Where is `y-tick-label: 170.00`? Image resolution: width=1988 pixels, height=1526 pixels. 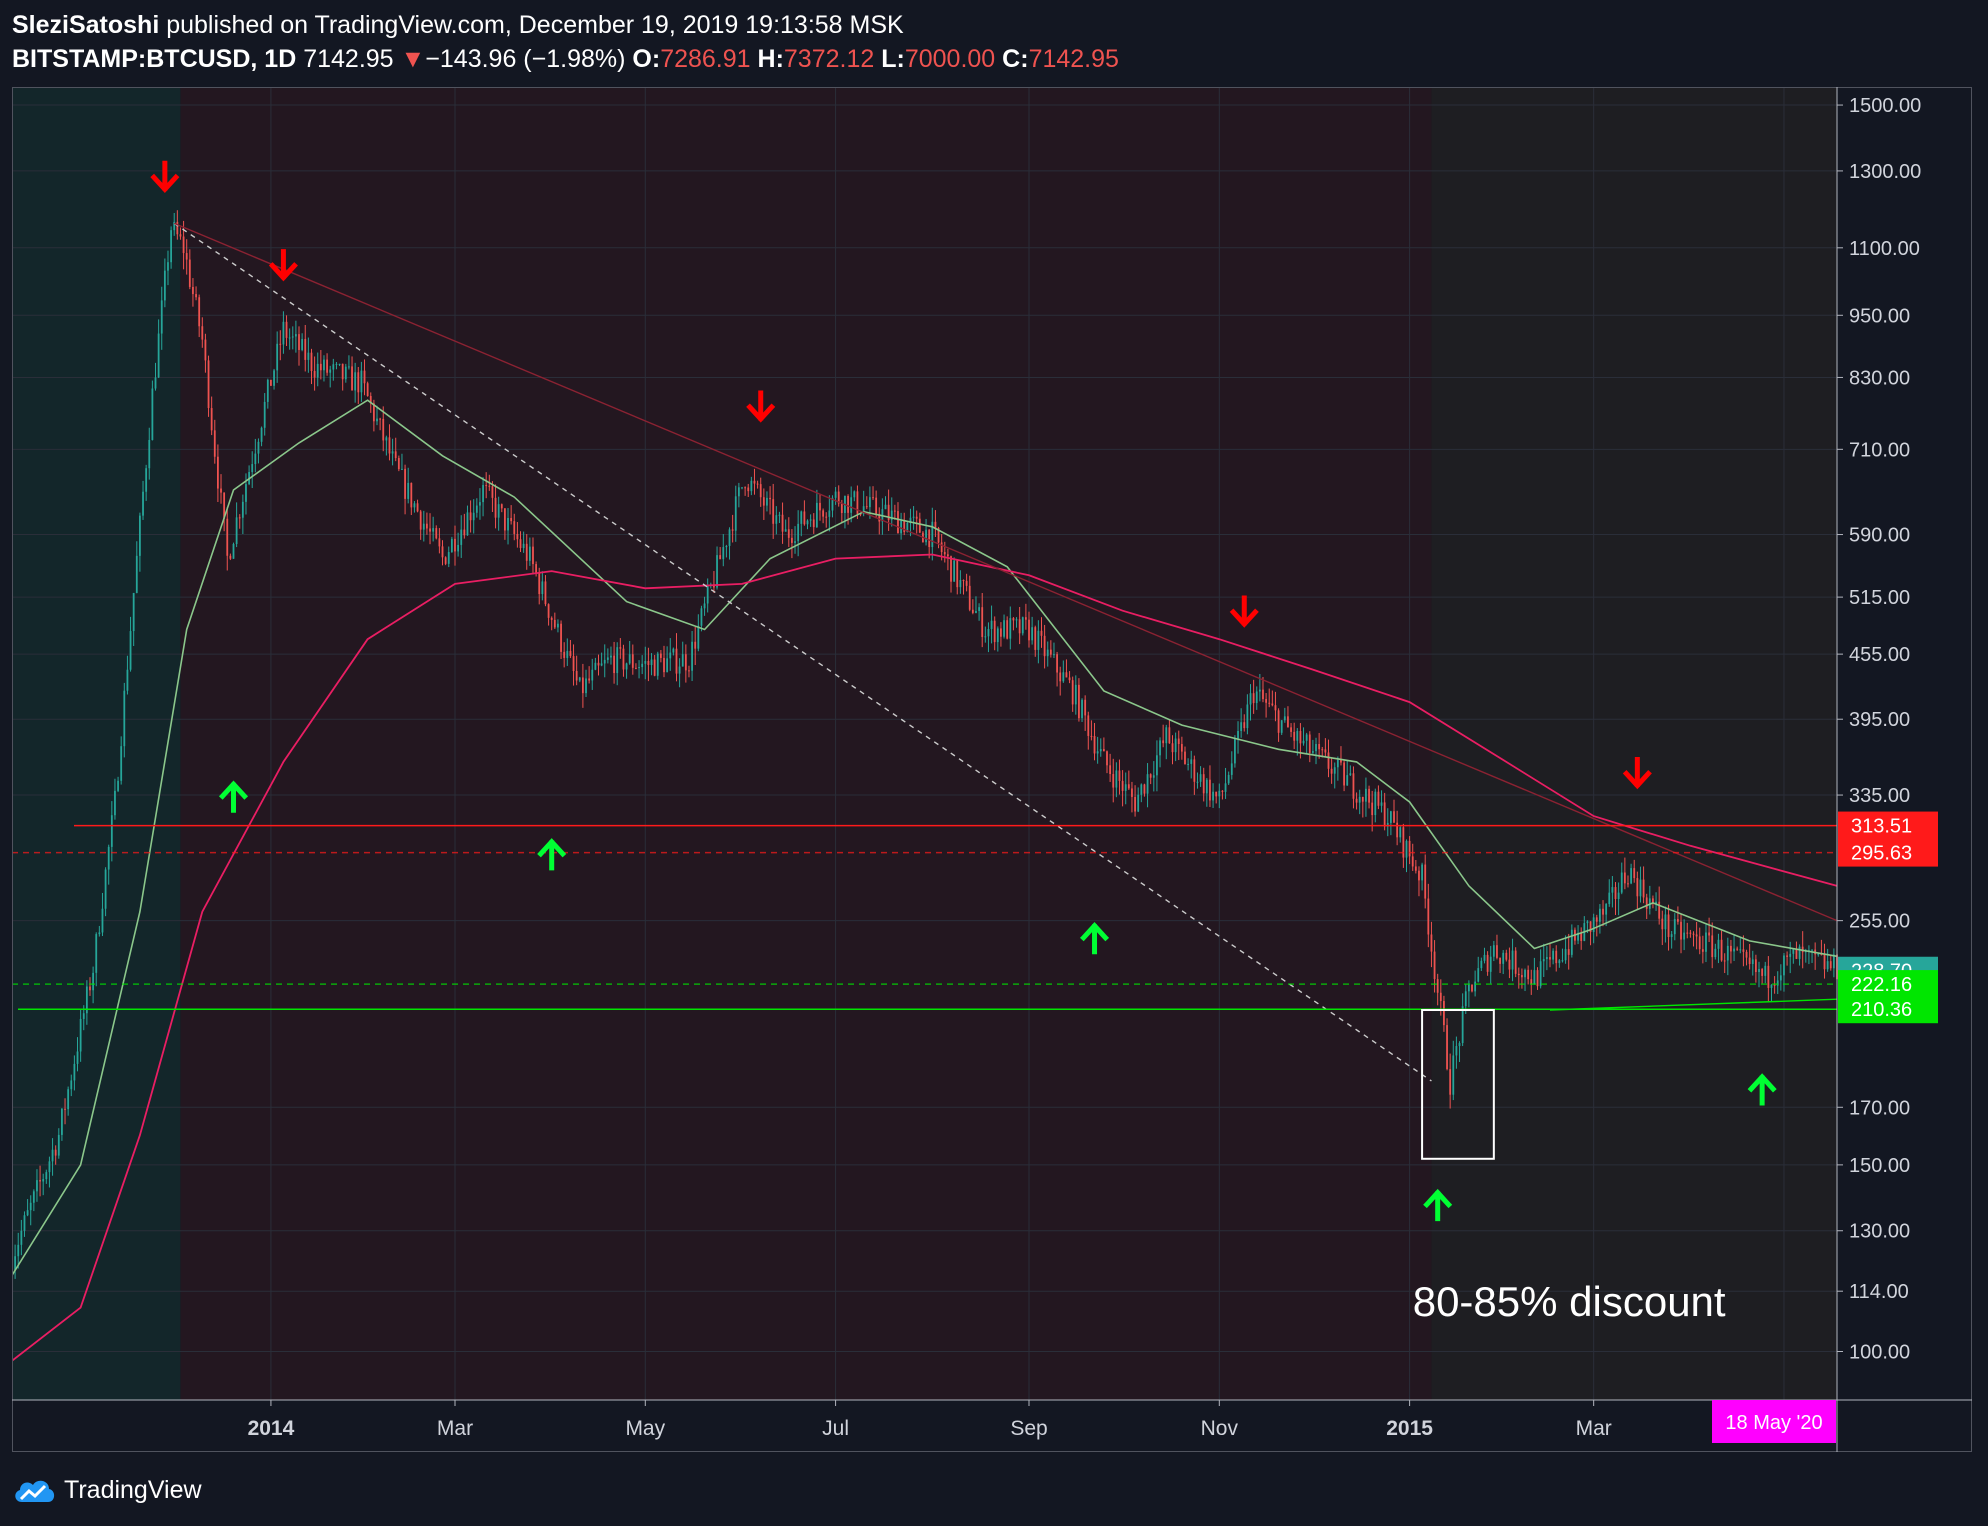
y-tick-label: 170.00 is located at coordinates (1879, 1108).